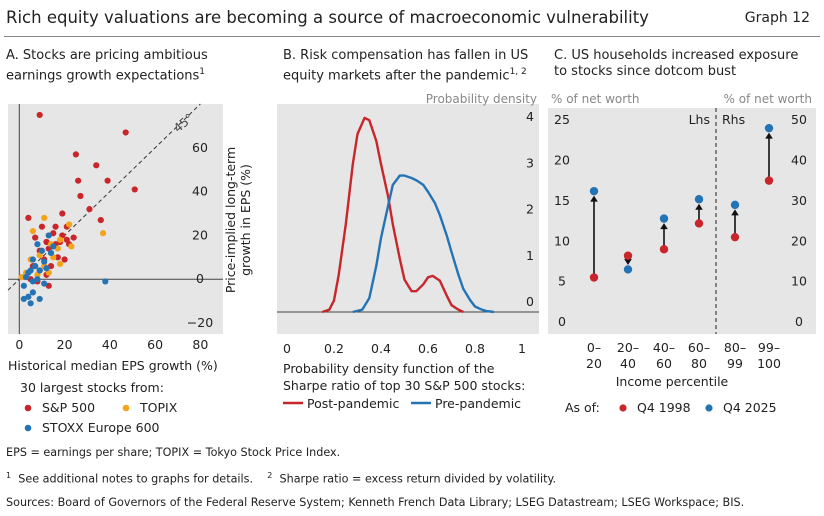  What do you see at coordinates (19, 344) in the screenshot?
I see `panel-a-x-tick: 0` at bounding box center [19, 344].